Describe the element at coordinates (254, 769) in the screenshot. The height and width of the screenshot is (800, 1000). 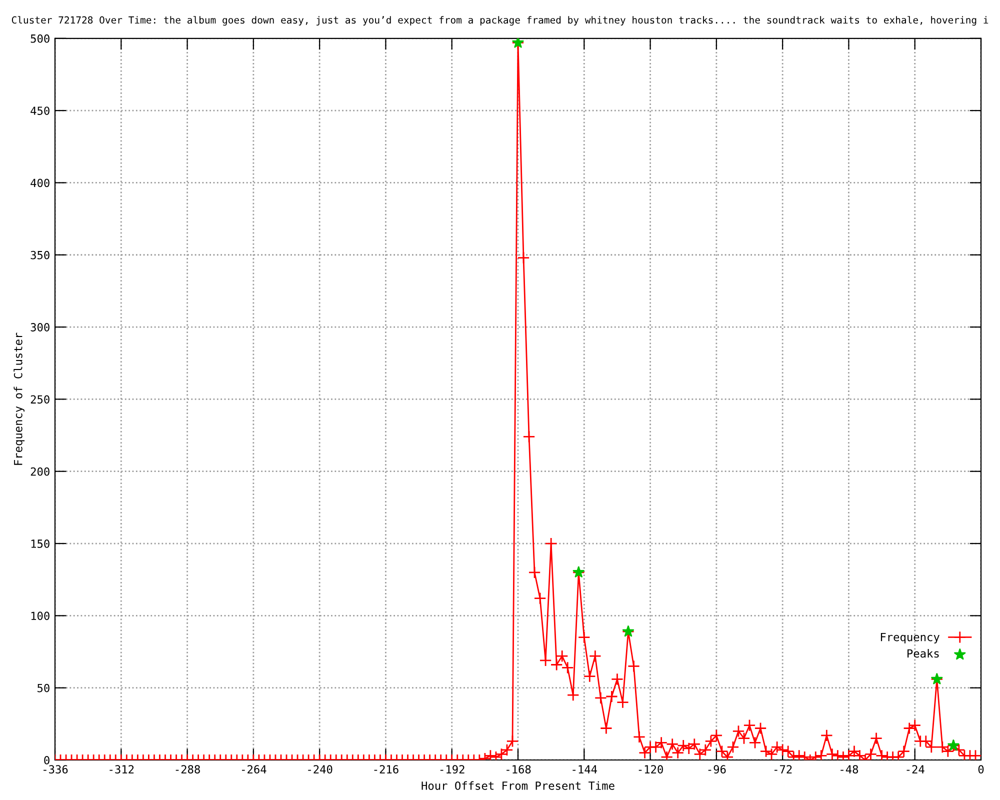
I see `x-tick-label: -264` at that location.